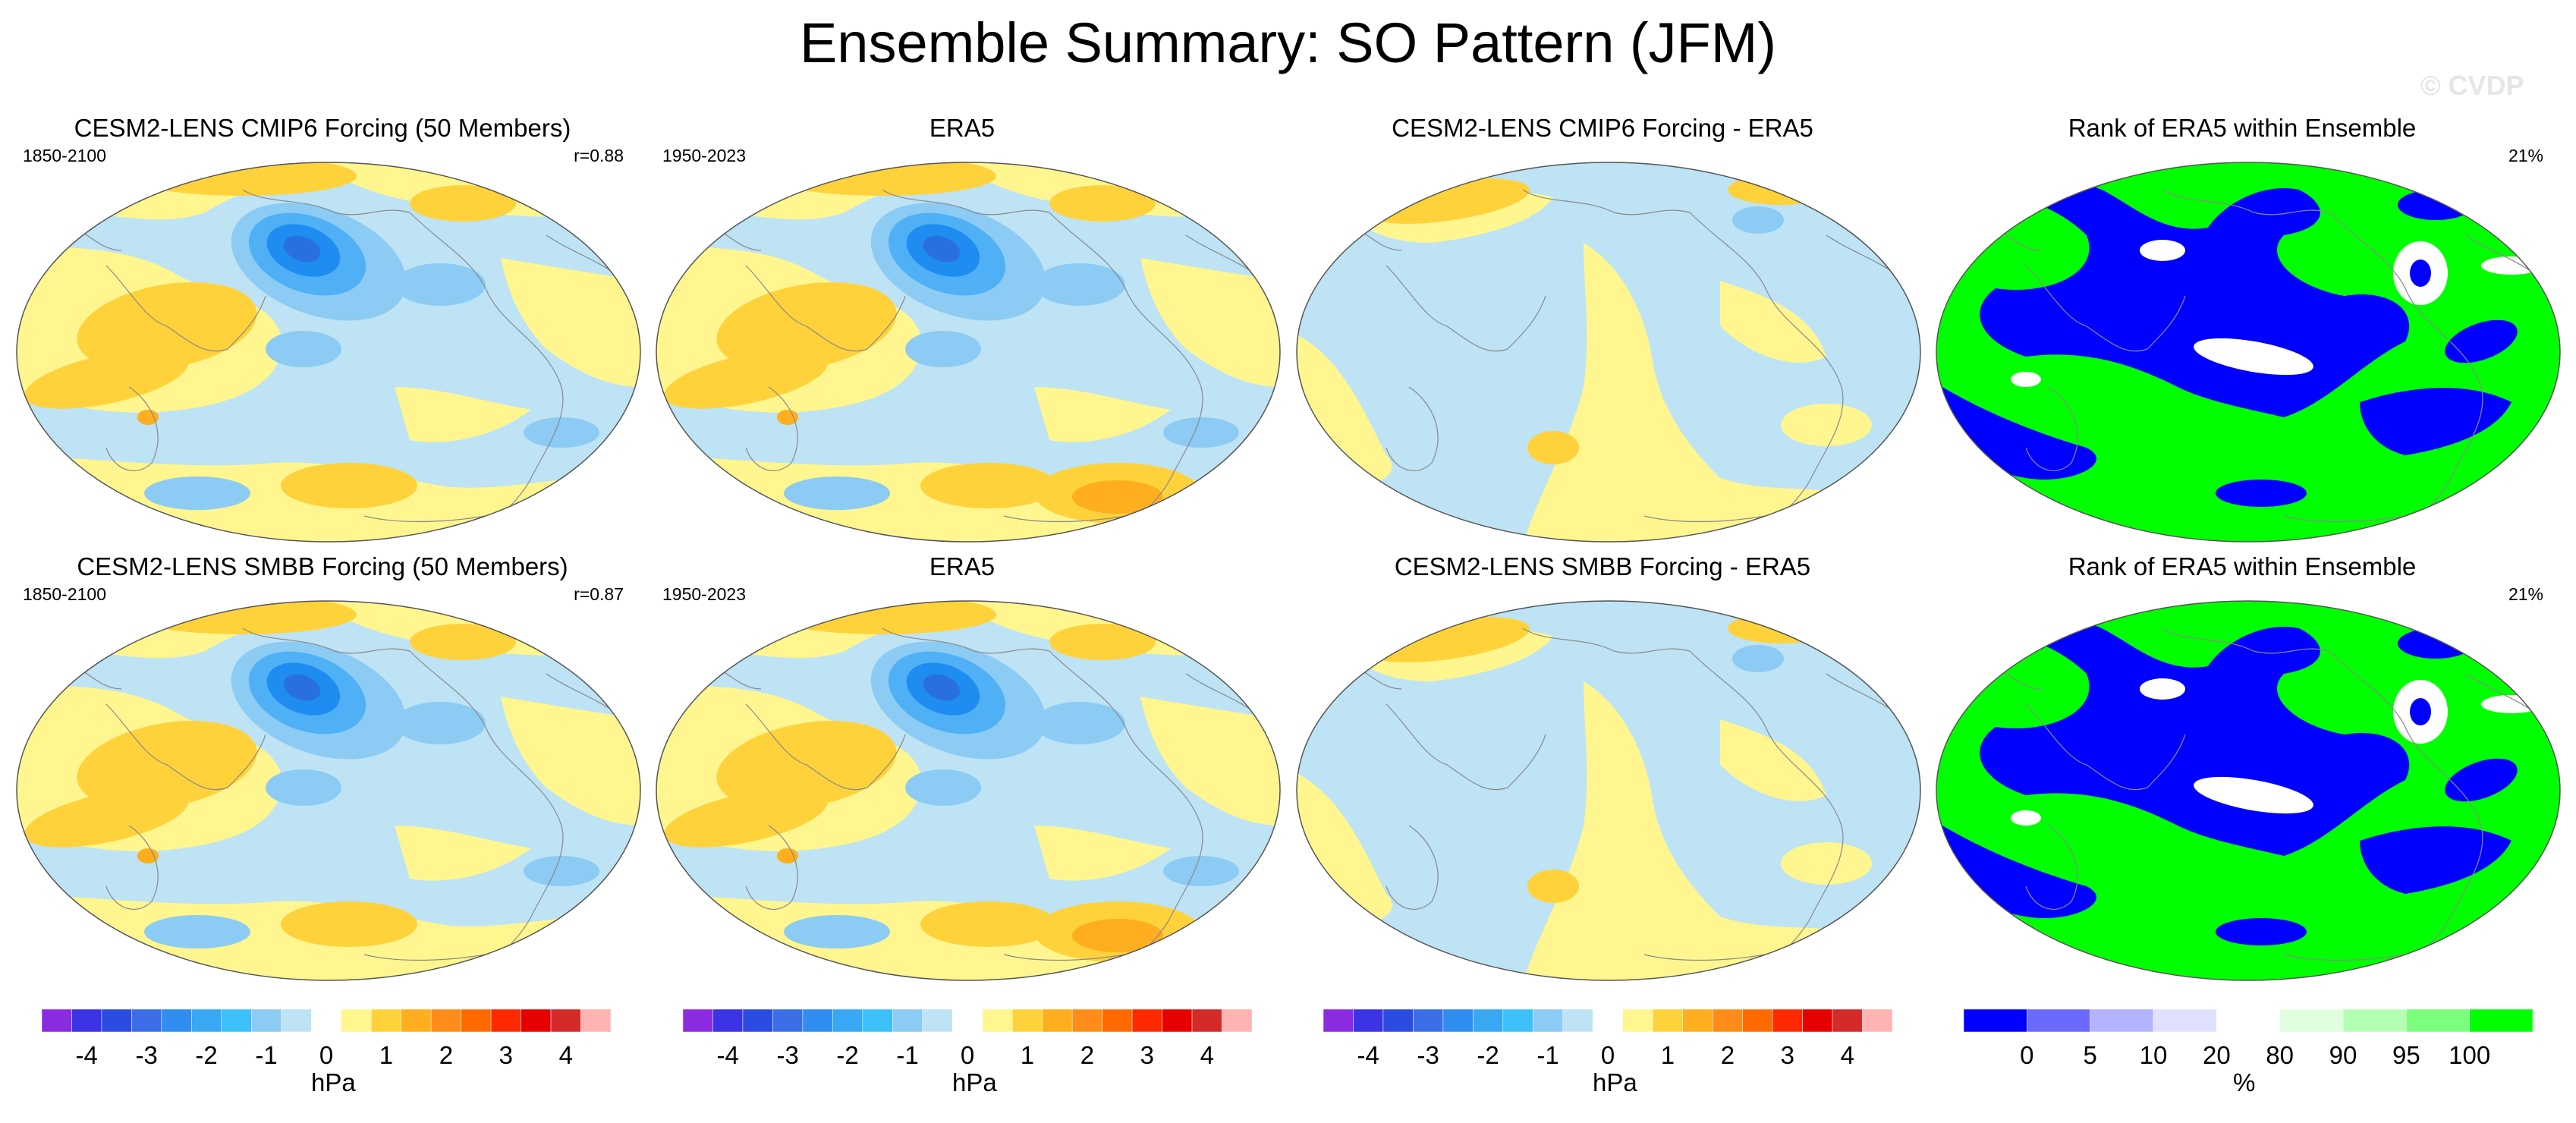  What do you see at coordinates (322, 566) in the screenshot?
I see `panel-title: CESM2-LENS SMBB Forcing (50 Members)` at bounding box center [322, 566].